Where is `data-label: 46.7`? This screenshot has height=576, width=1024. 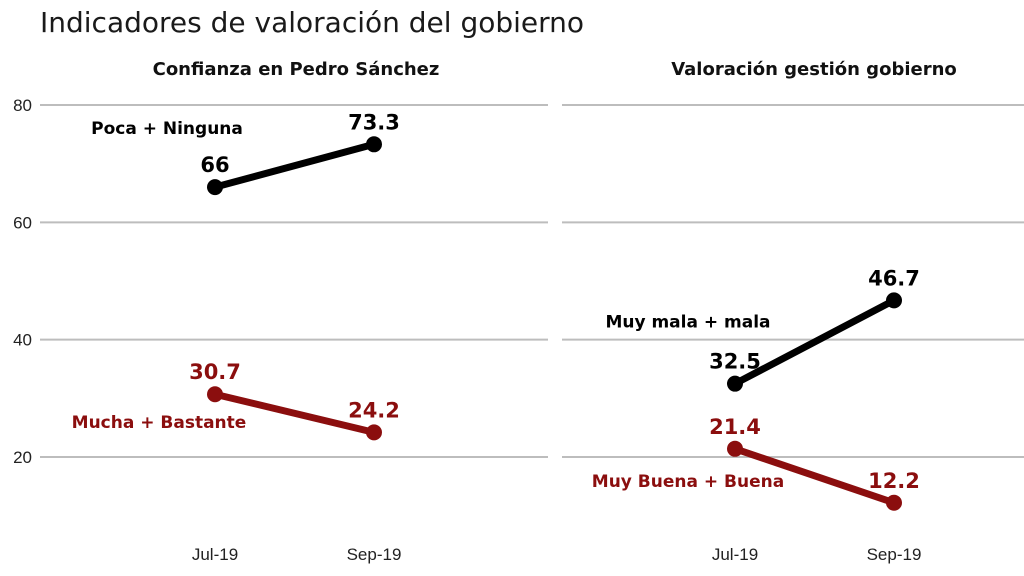
data-label: 46.7 is located at coordinates (894, 278).